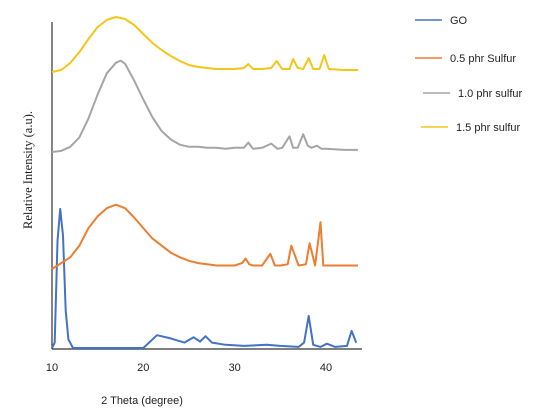 Image resolution: width=550 pixels, height=415 pixels. What do you see at coordinates (326, 368) in the screenshot?
I see `x-tick-label-4: 40` at bounding box center [326, 368].